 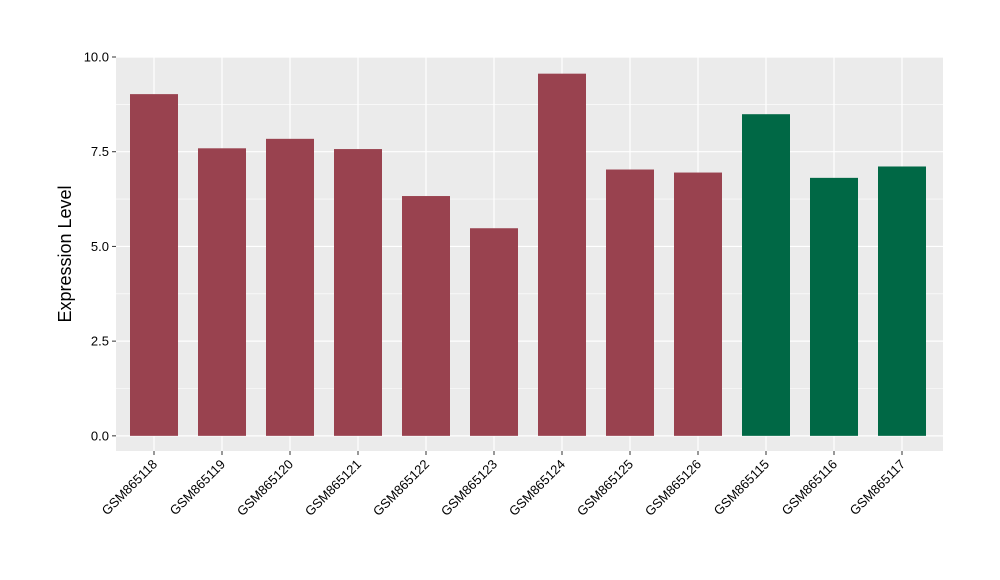 What do you see at coordinates (605, 488) in the screenshot?
I see `x-tick-label: GSM865125` at bounding box center [605, 488].